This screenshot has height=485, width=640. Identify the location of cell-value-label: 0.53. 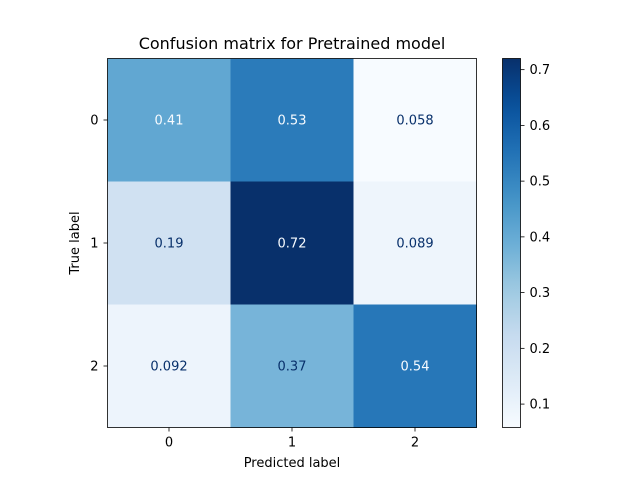
(292, 121).